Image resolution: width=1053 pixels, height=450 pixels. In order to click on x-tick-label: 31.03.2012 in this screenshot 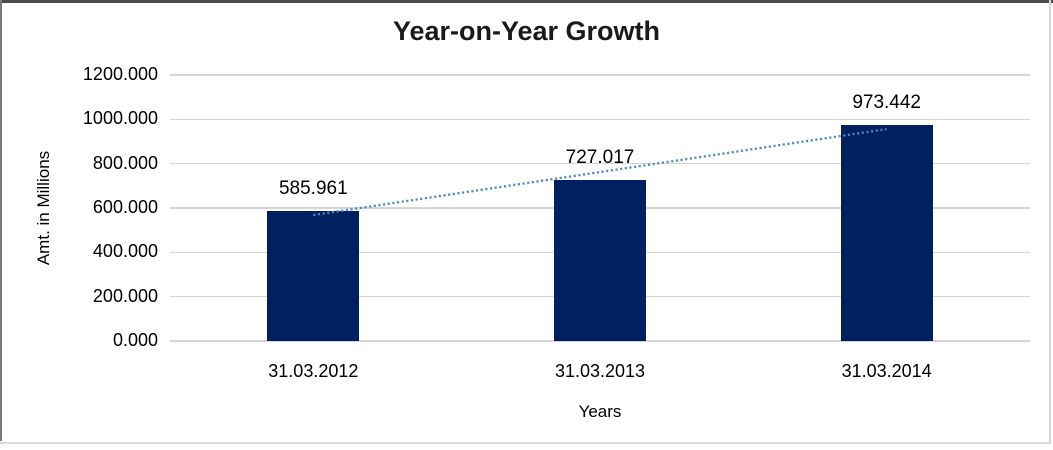, I will do `click(313, 371)`.